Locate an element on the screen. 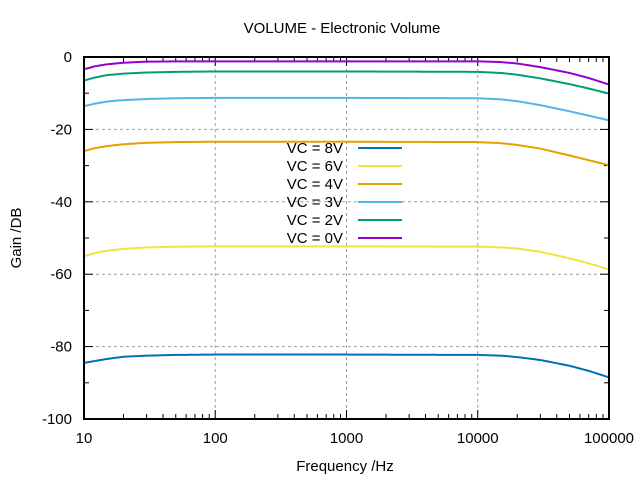  y-tick-label: -20 is located at coordinates (61, 129).